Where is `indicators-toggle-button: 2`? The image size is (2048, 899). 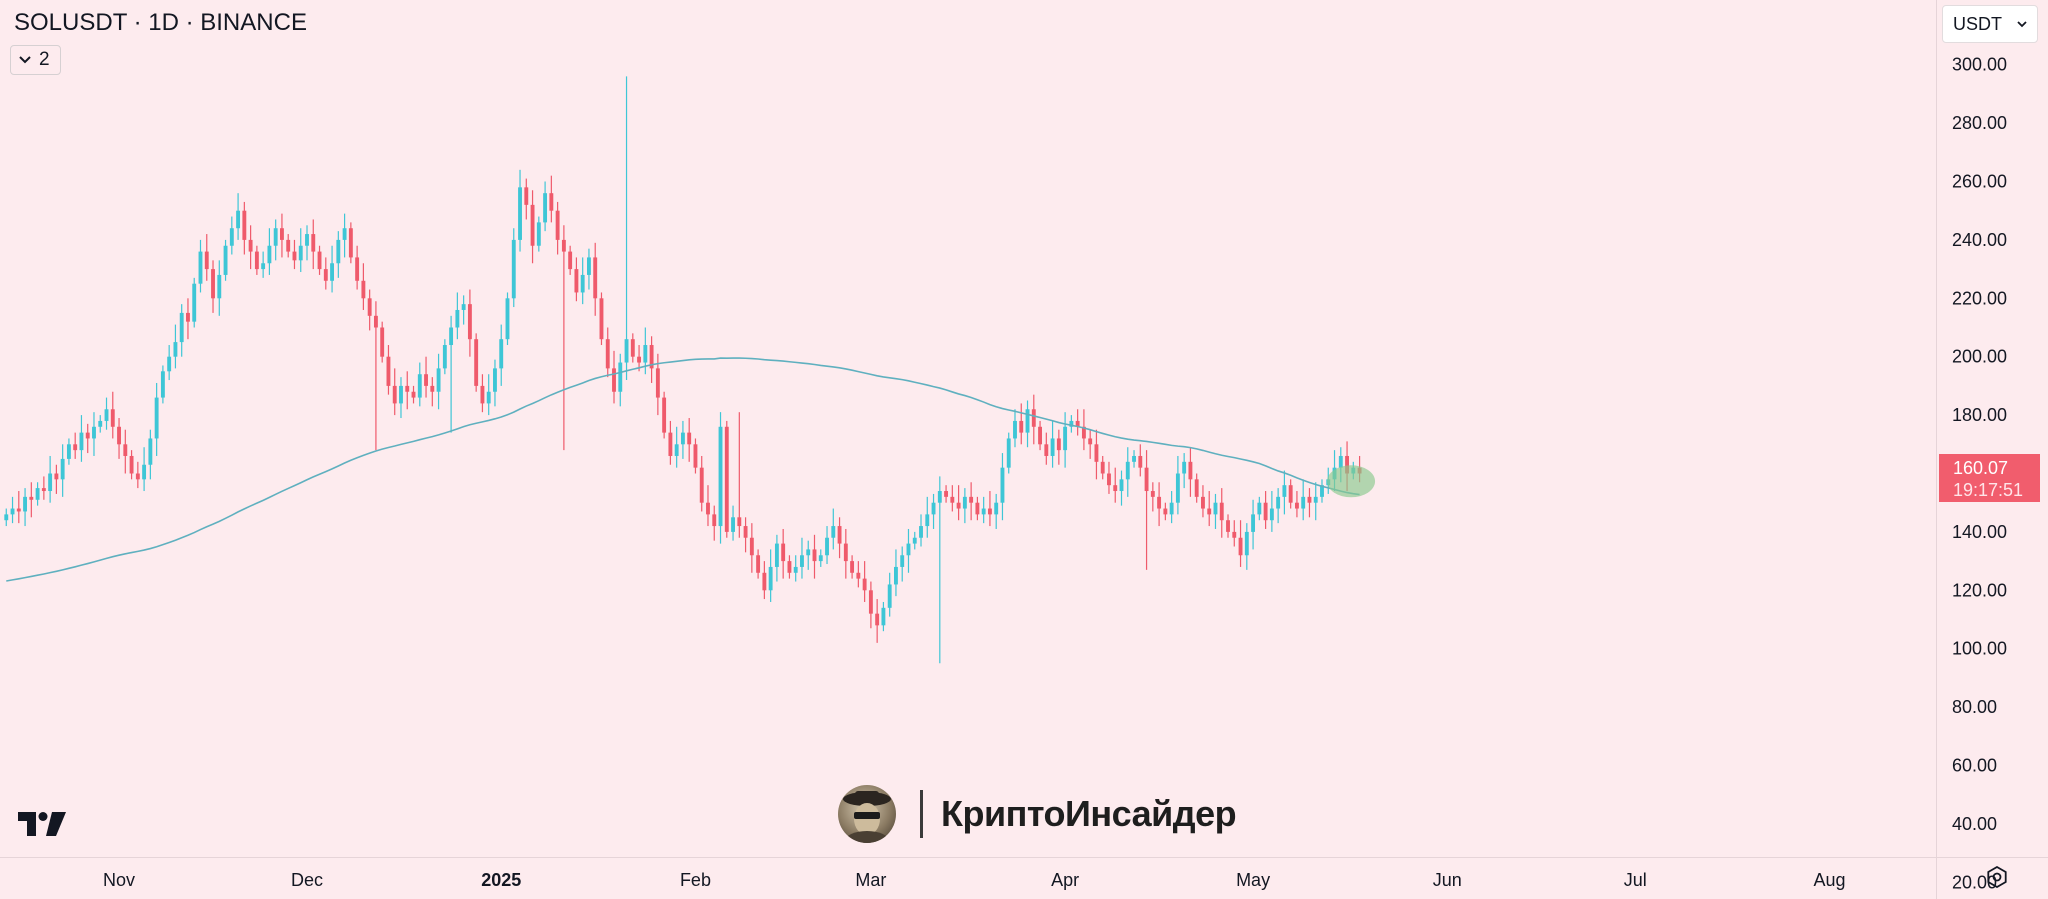
indicators-toggle-button: 2 is located at coordinates (35, 60).